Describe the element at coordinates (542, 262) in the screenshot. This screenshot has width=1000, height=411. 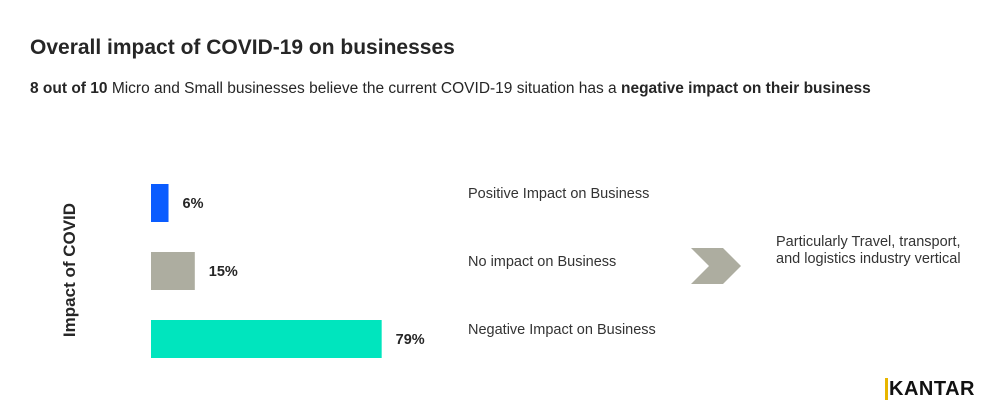
I see `category-label: No impact on Business` at that location.